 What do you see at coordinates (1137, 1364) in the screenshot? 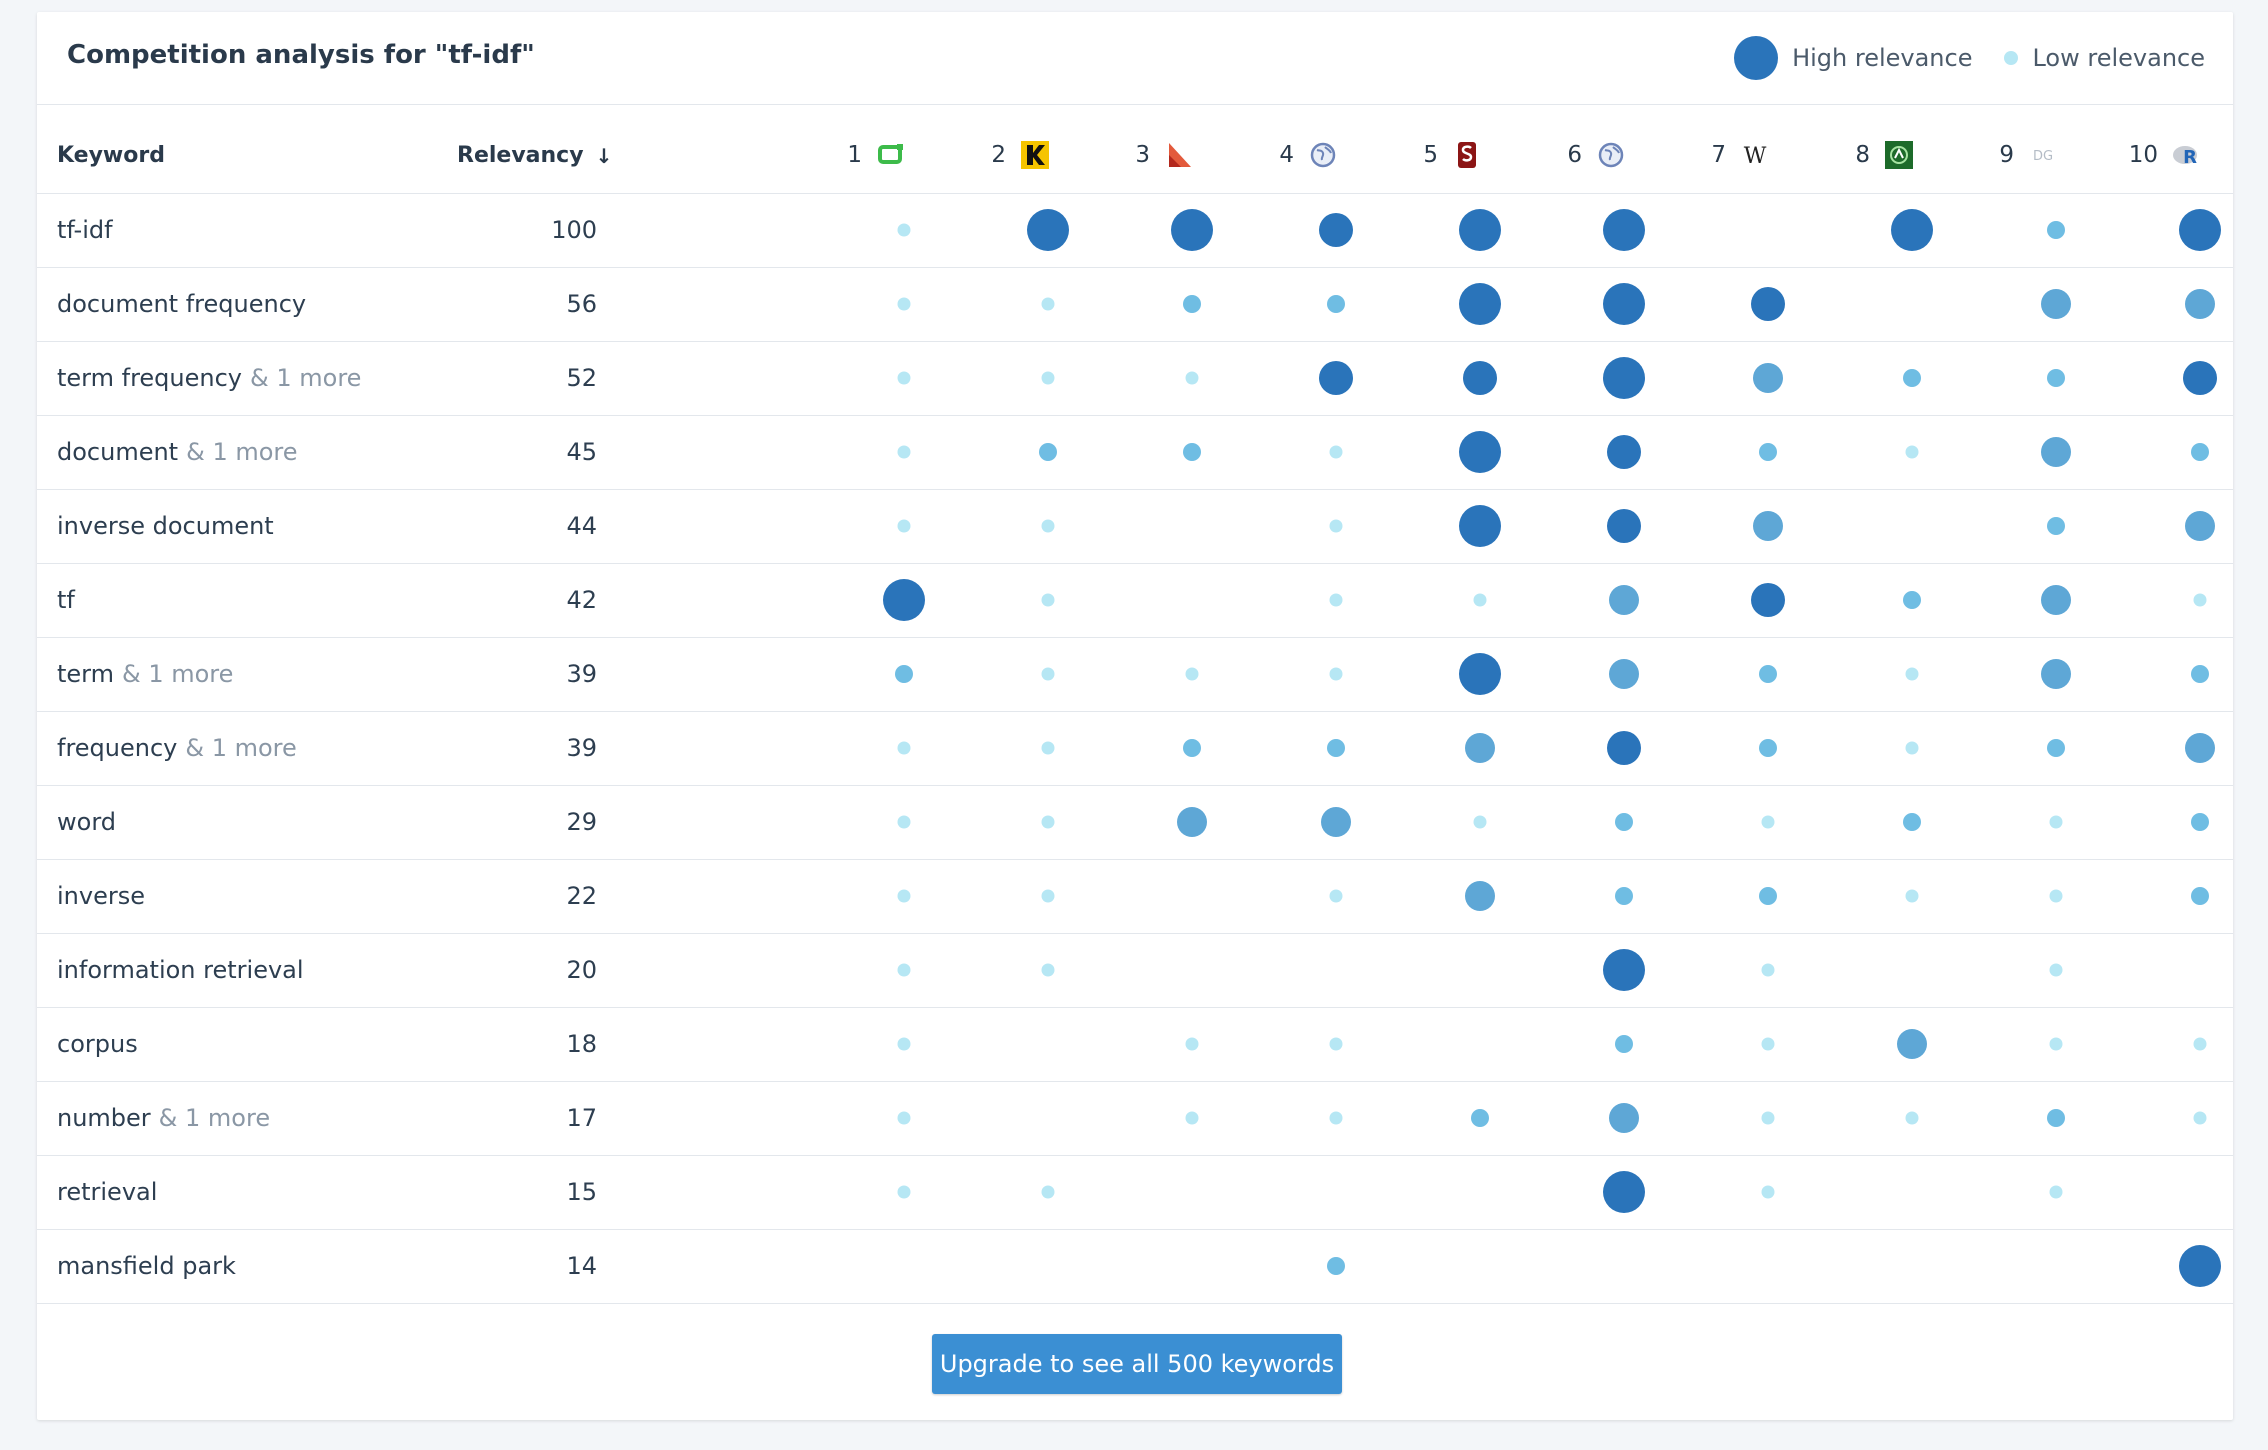
I see `upgrade-button: Upgrade to see all 500 keywords` at bounding box center [1137, 1364].